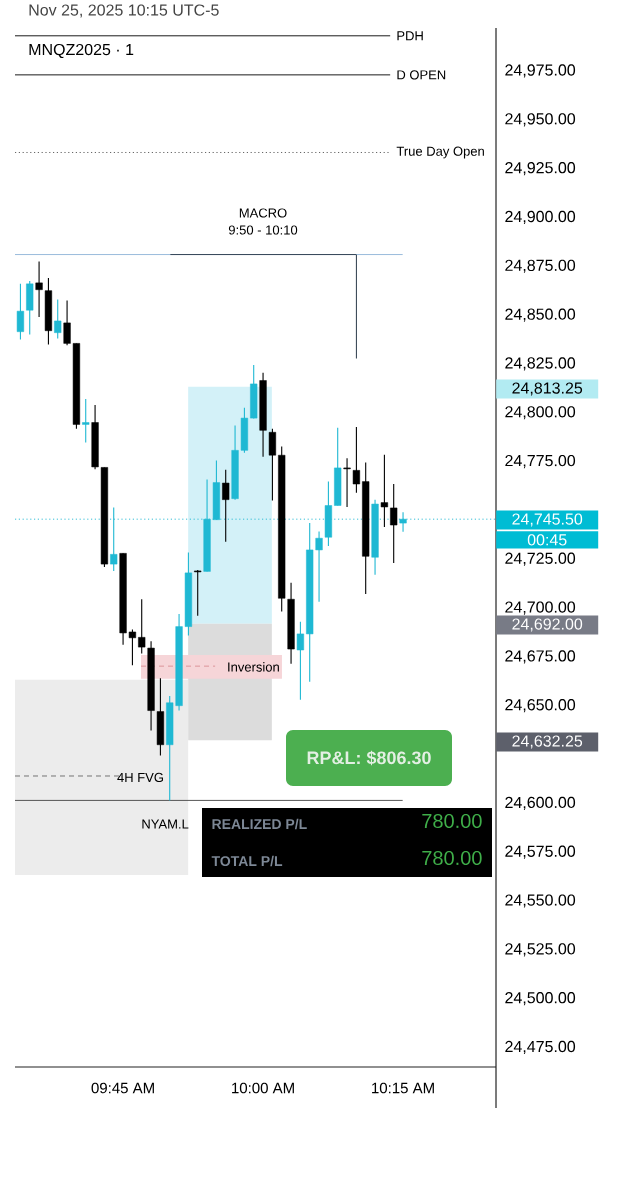  What do you see at coordinates (540, 461) in the screenshot?
I see `y-tick-label: 24,775.00` at bounding box center [540, 461].